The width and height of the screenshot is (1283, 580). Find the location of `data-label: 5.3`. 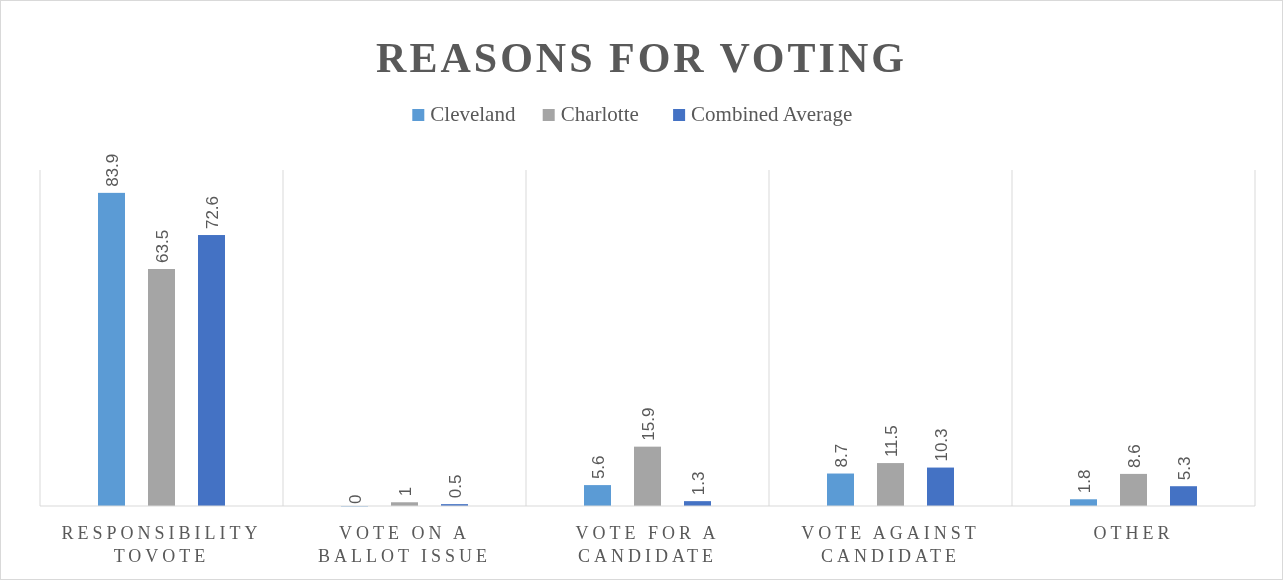

data-label: 5.3 is located at coordinates (1184, 468).